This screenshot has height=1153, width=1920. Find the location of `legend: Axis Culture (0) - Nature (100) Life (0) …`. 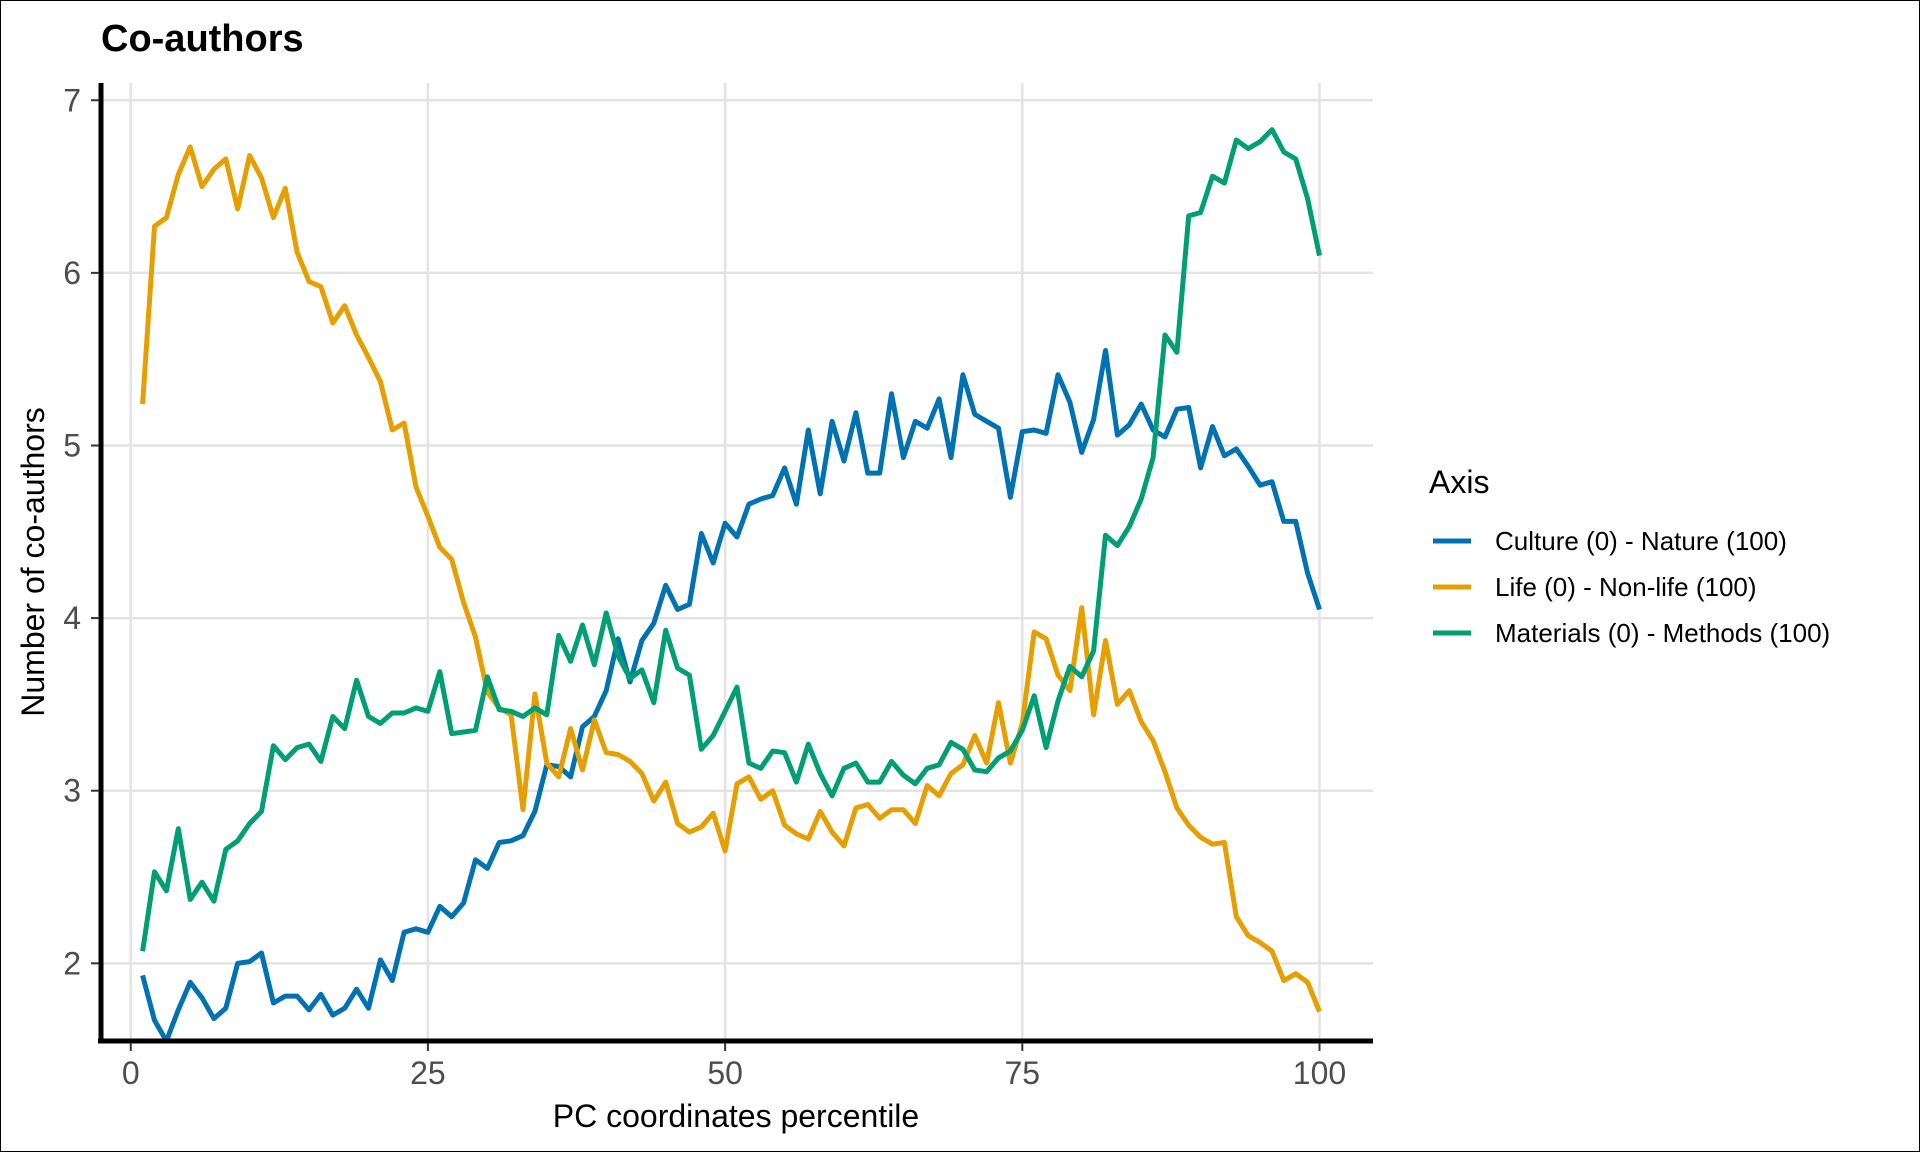

legend: Axis Culture (0) - Nature (100) Life (0) … is located at coordinates (1629, 556).